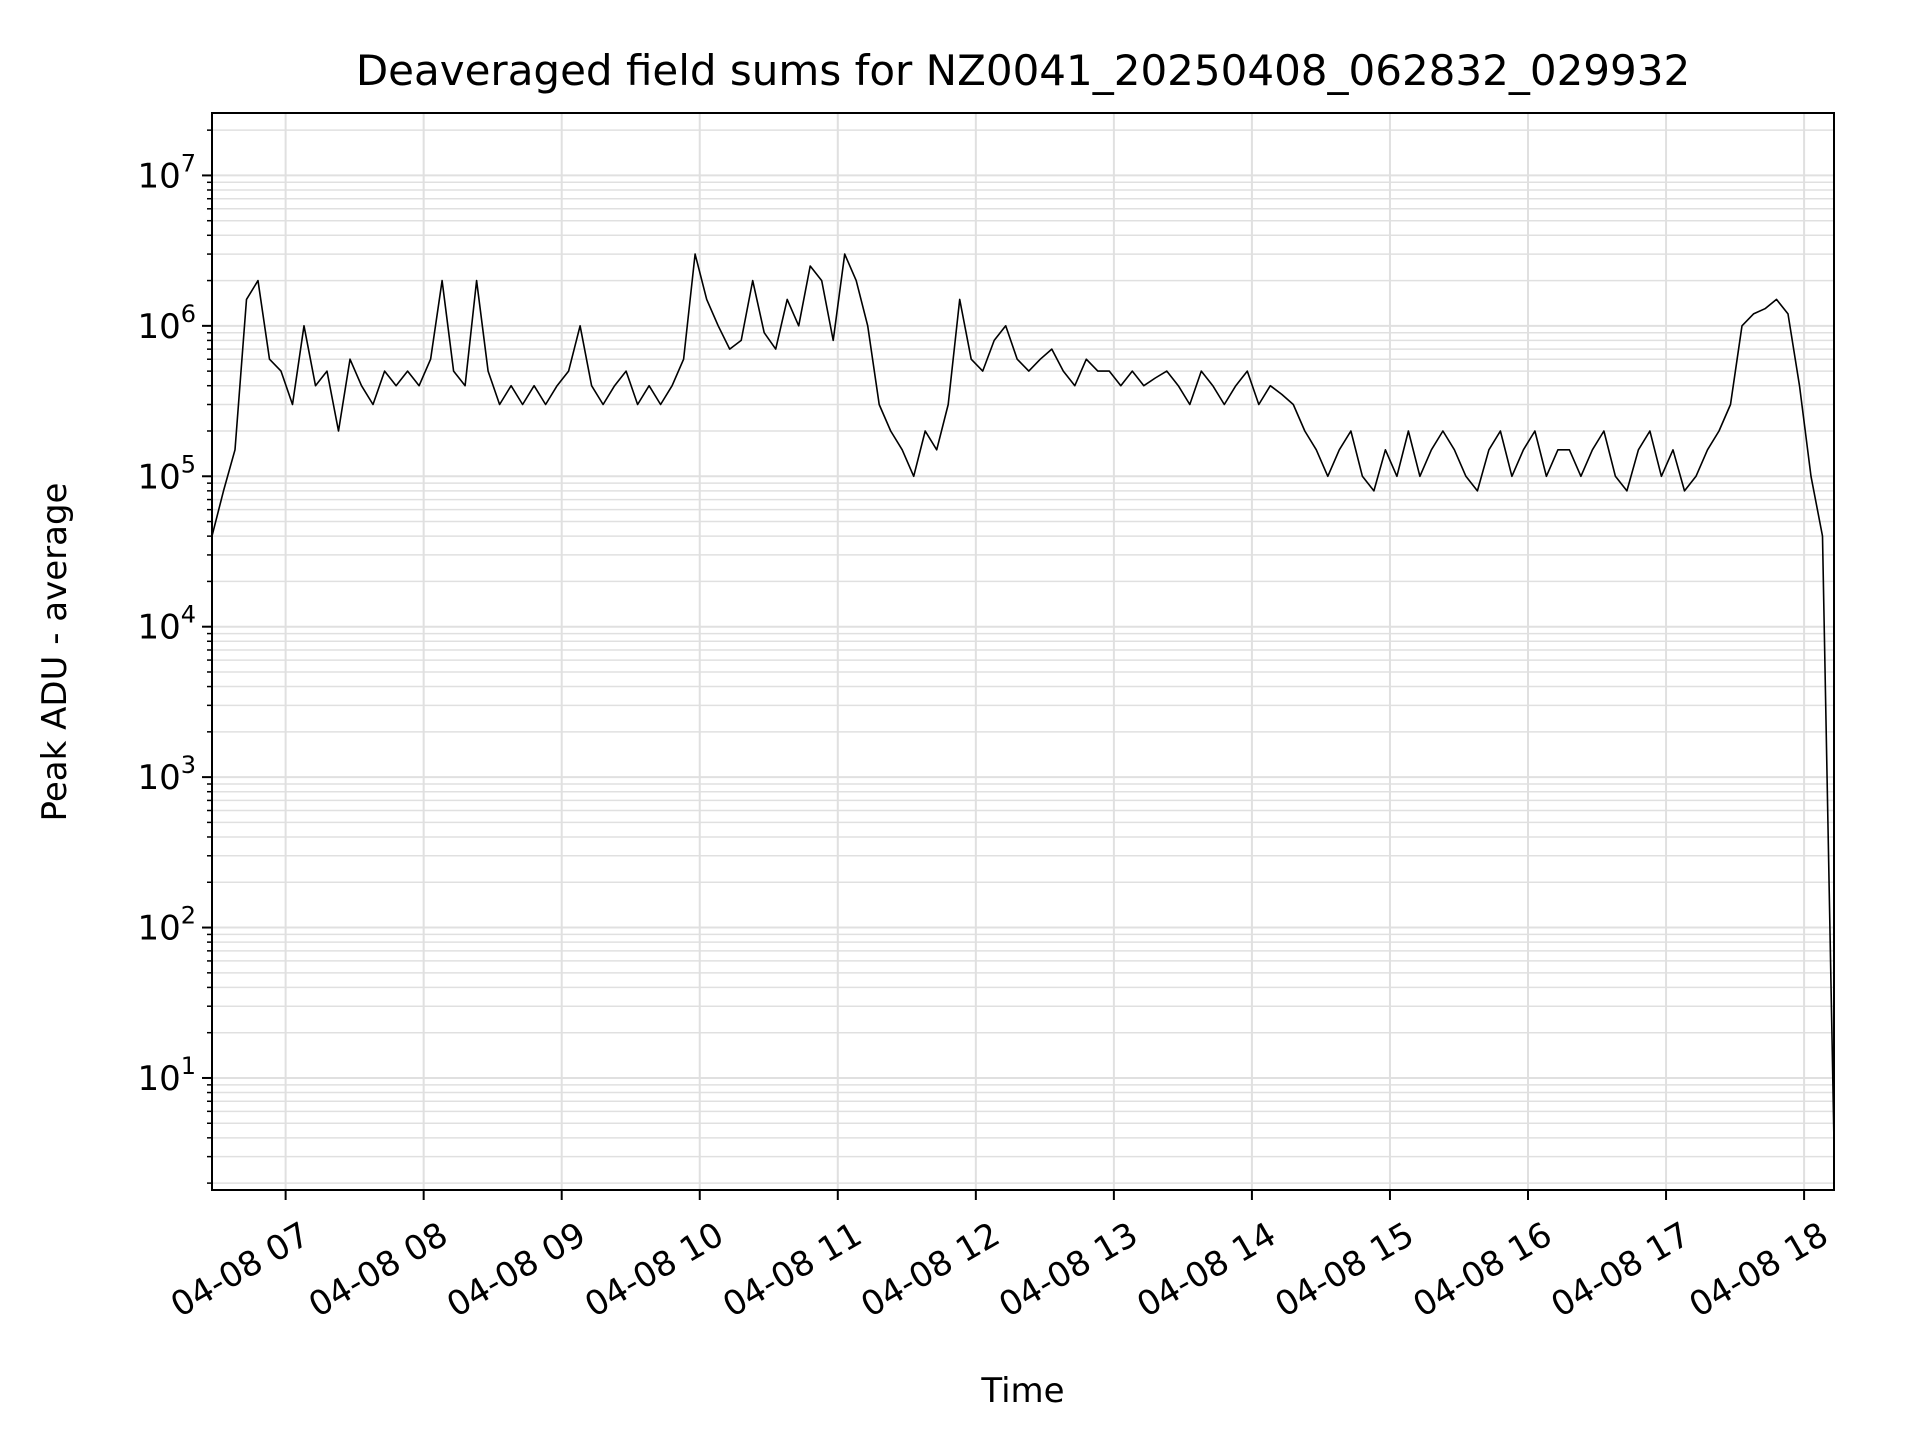 Image resolution: width=1920 pixels, height=1440 pixels. I want to click on y-tick-label: 10², so click(166, 925).